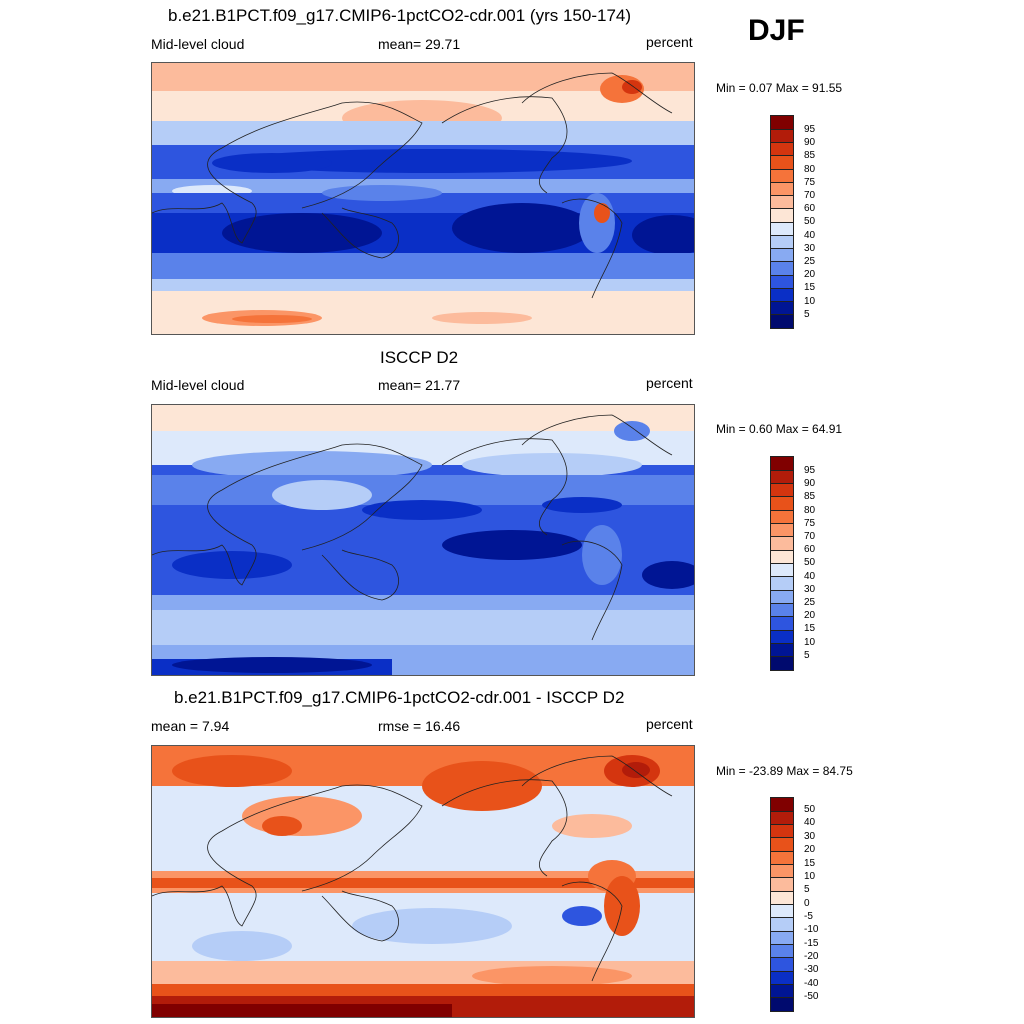 This screenshot has height=1024, width=1024. I want to click on season-label: DJF, so click(776, 30).